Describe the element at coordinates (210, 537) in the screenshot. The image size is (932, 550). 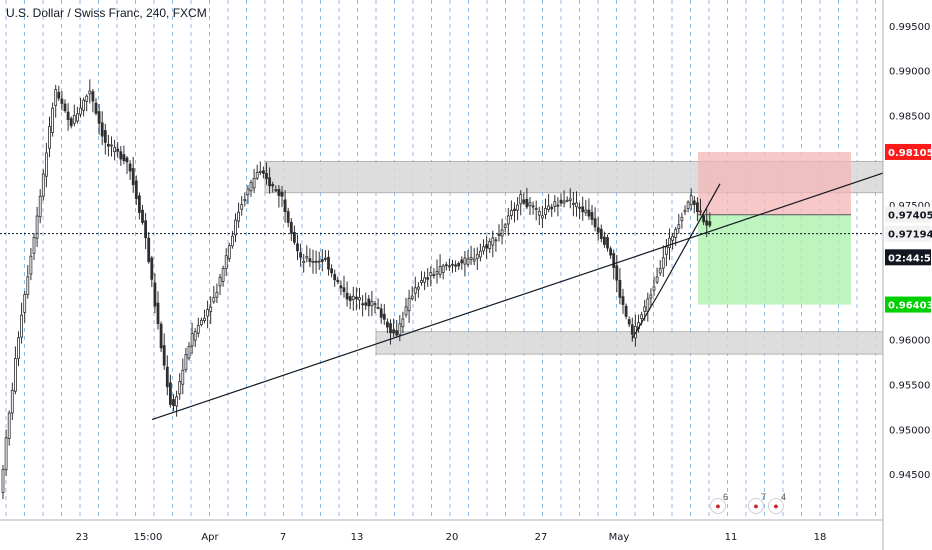
I see `time-tick-label: Apr` at that location.